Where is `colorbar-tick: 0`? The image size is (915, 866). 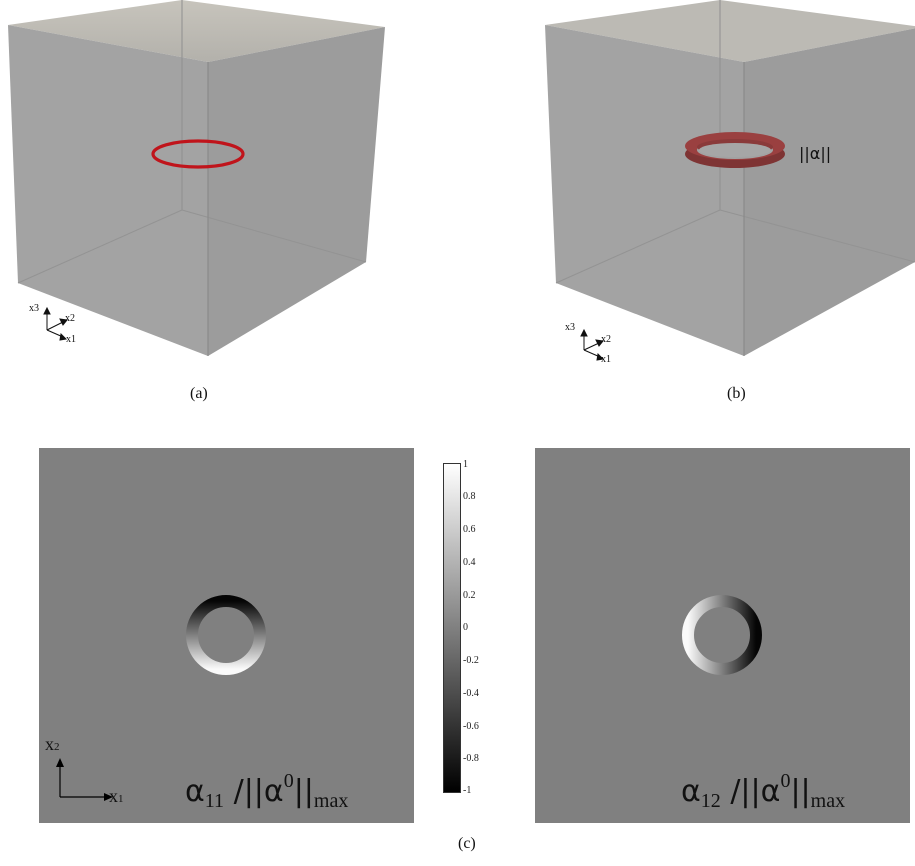
colorbar-tick: 0 is located at coordinates (465, 627).